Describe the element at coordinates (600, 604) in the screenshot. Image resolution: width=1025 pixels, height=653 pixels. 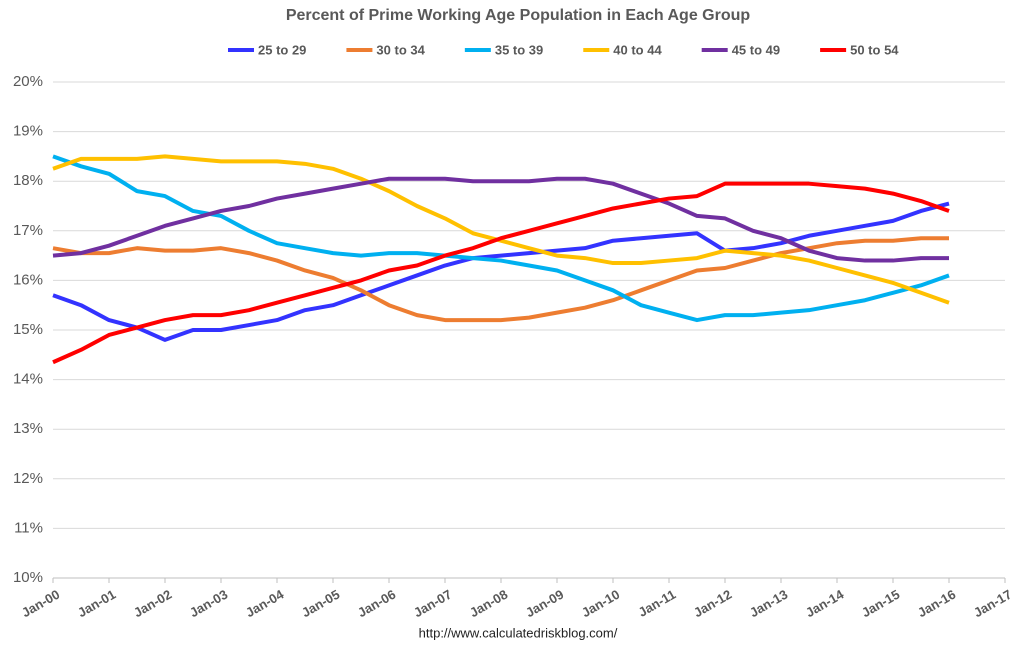
I see `x-tick-label: Jan-10` at that location.